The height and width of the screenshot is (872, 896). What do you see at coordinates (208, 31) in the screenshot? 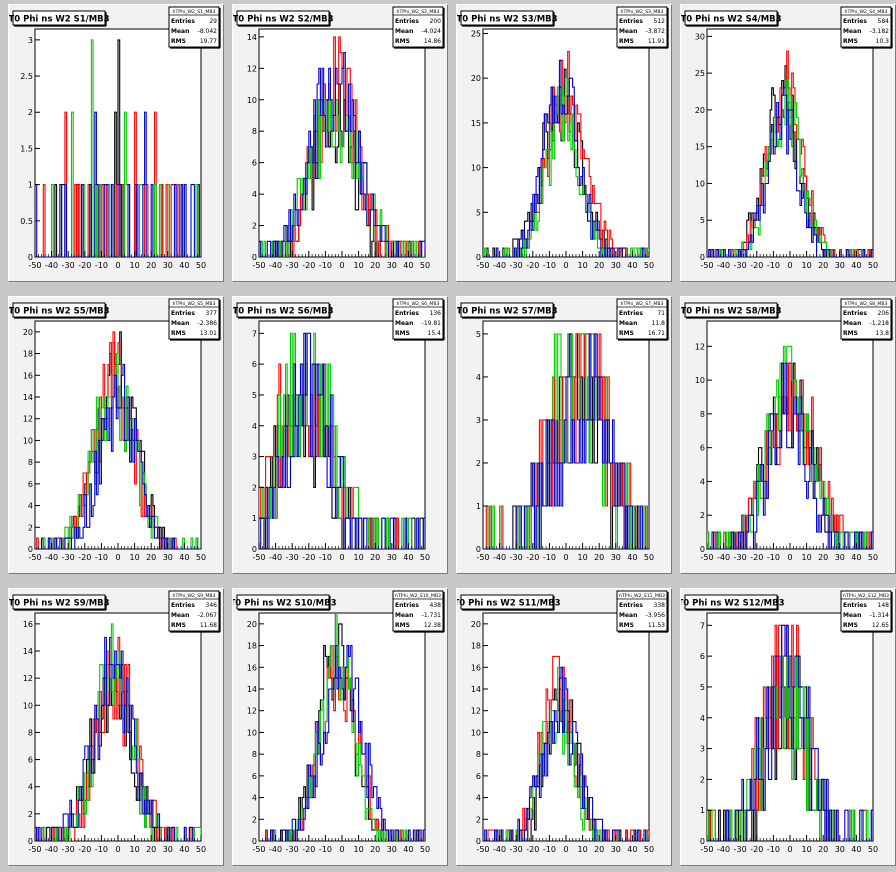
I see `stats-value: -8.042` at bounding box center [208, 31].